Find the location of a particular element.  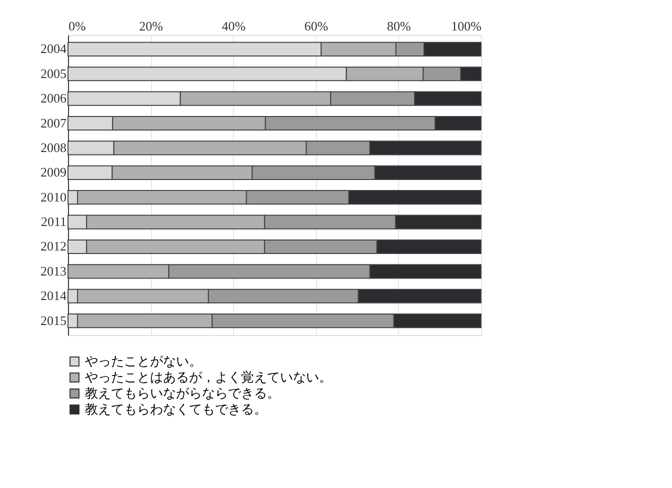

y-tick-label: 2007 is located at coordinates (53, 122).